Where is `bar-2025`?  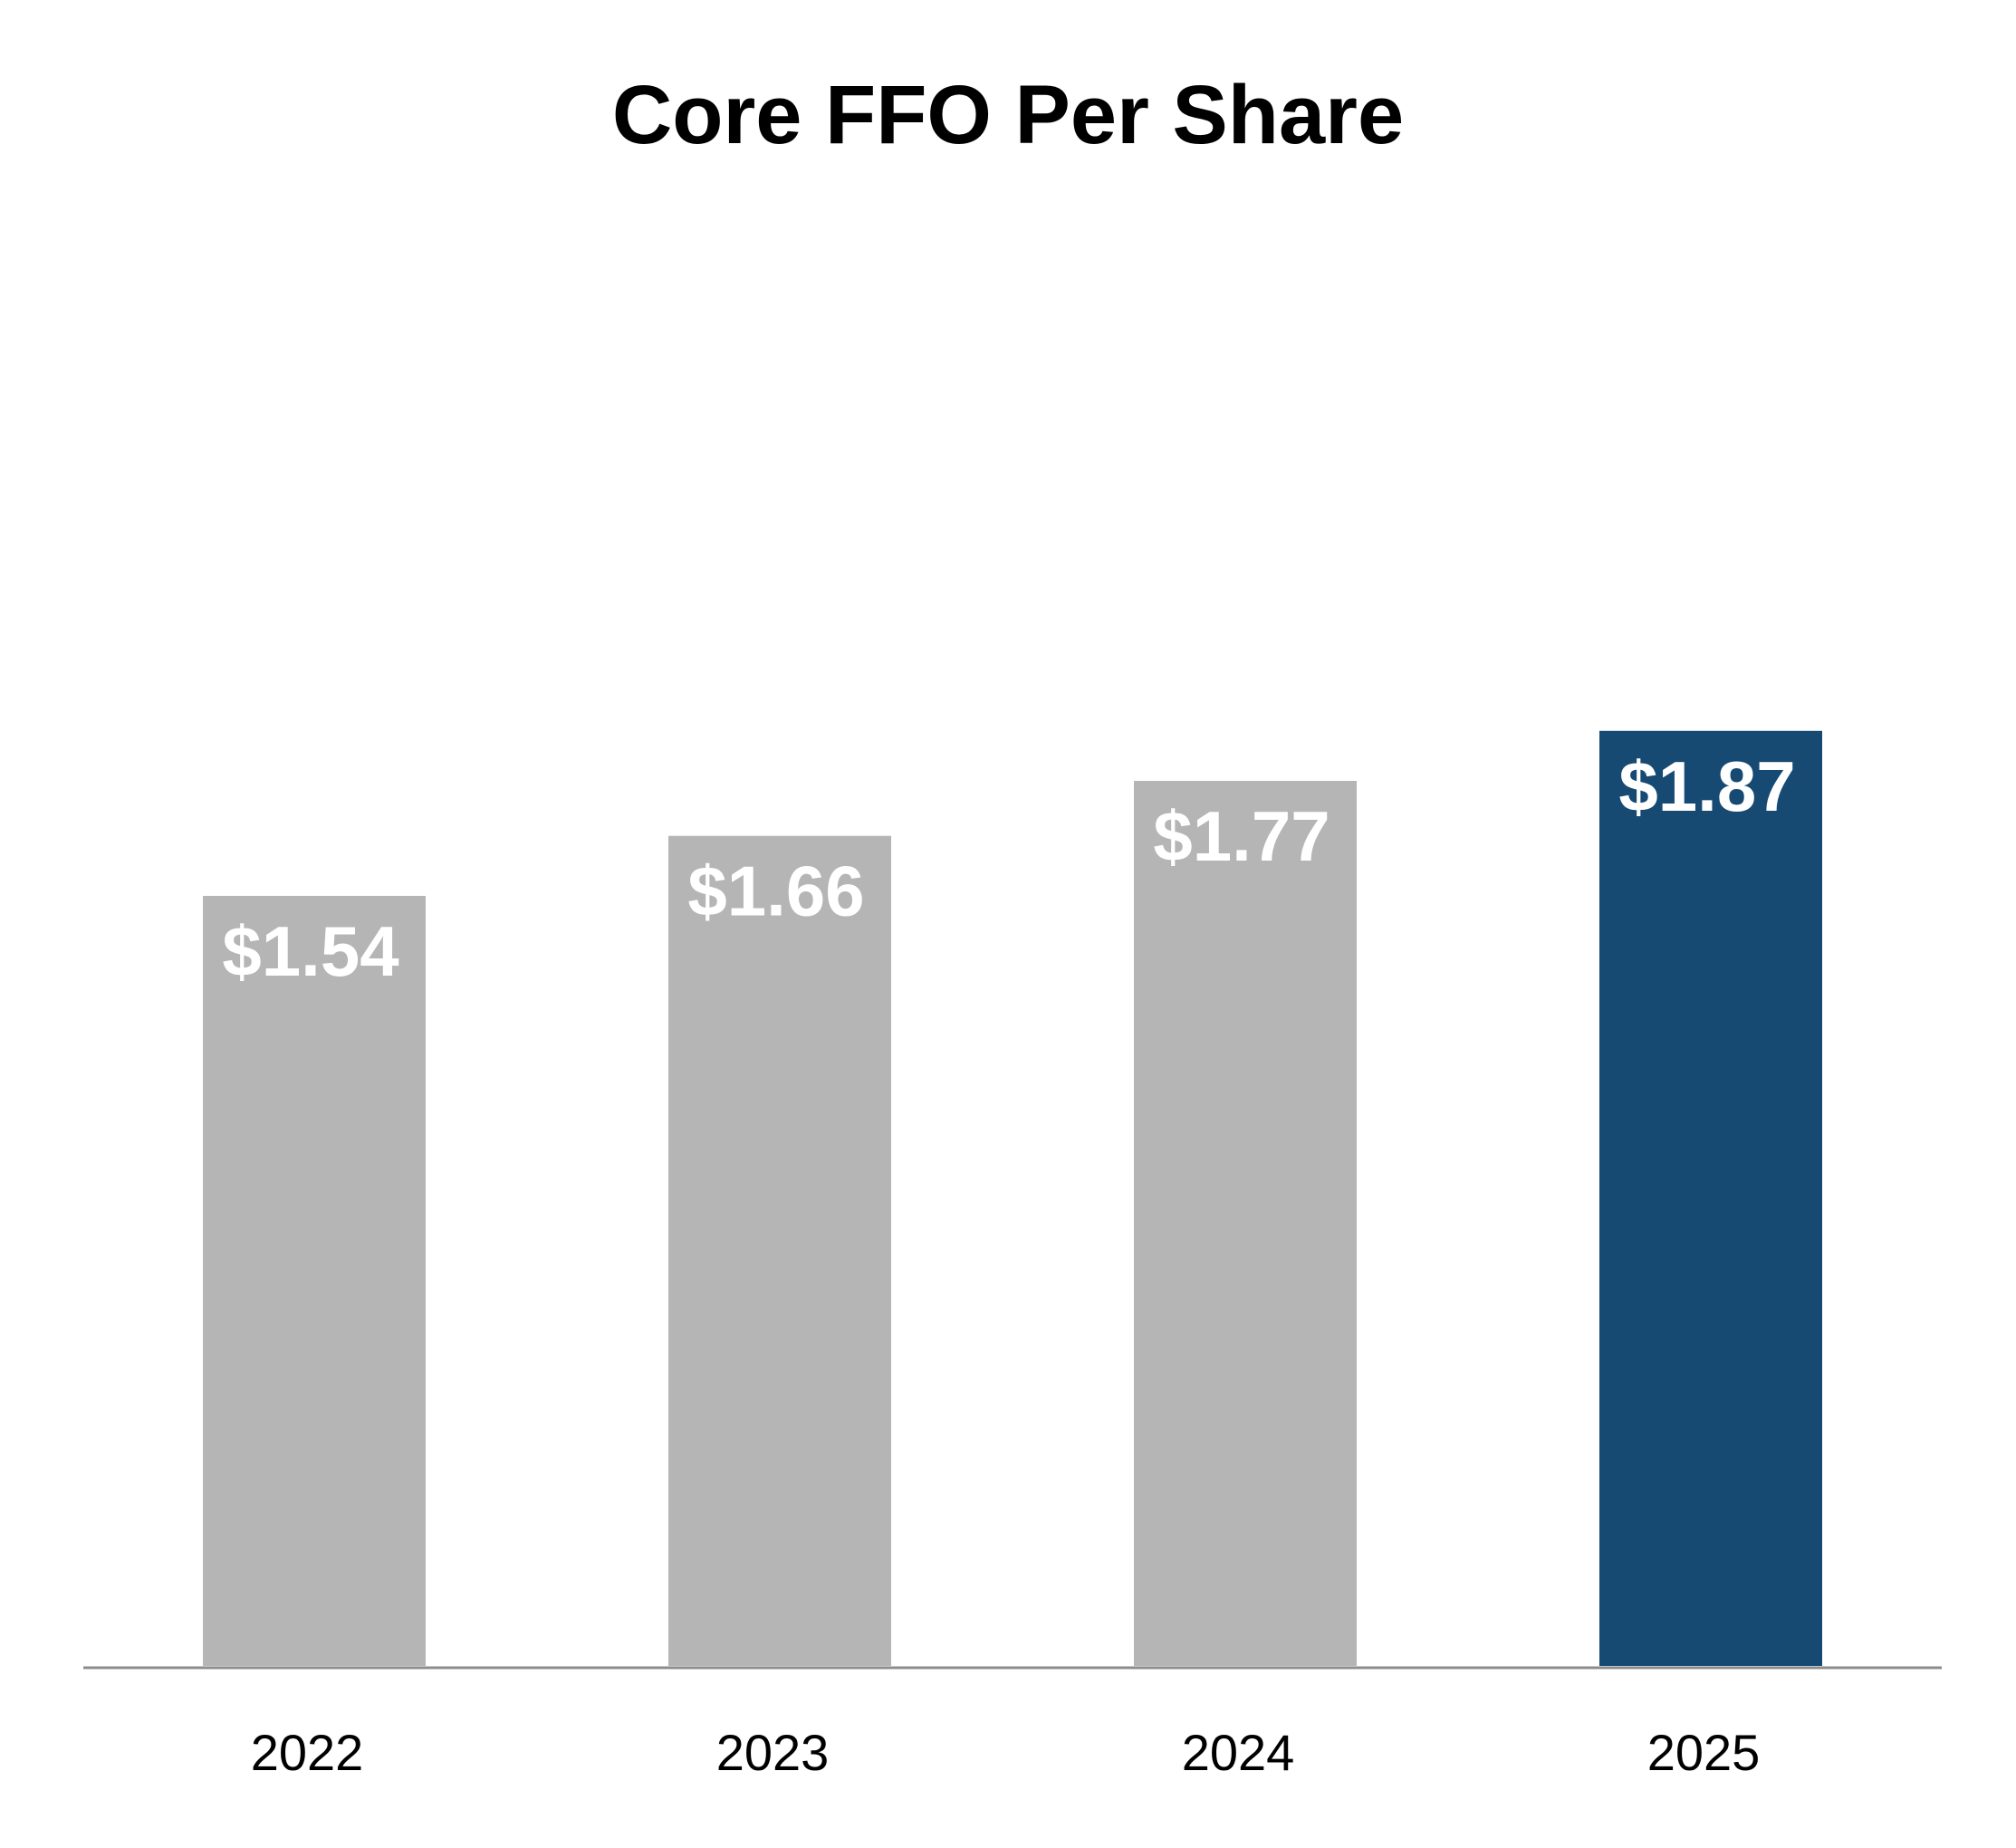
bar-2025 is located at coordinates (1711, 1198).